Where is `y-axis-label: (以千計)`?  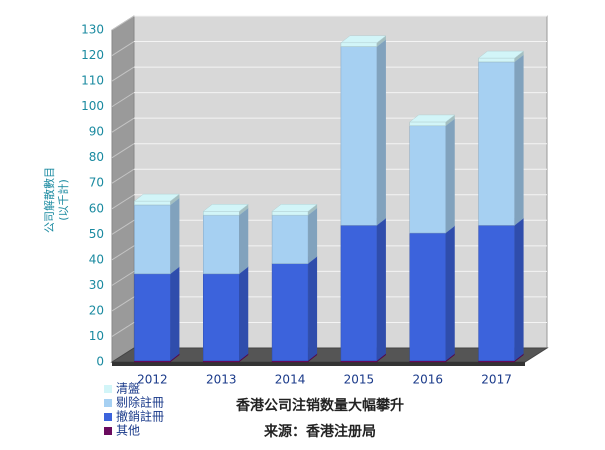 y-axis-label: (以千計) is located at coordinates (63, 200).